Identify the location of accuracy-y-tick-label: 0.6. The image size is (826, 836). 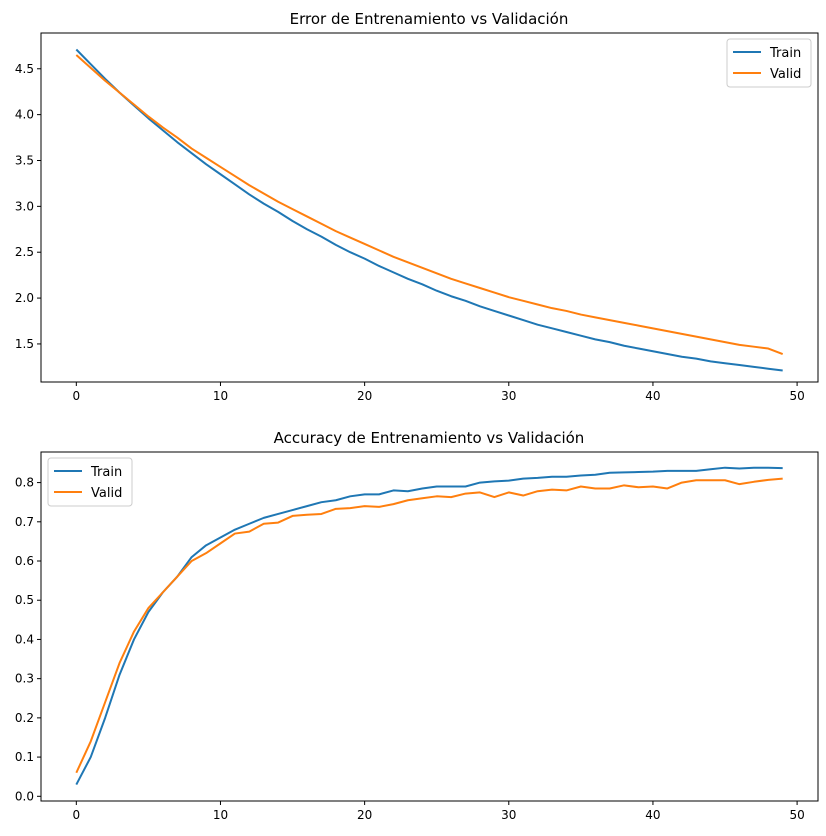
(24, 561).